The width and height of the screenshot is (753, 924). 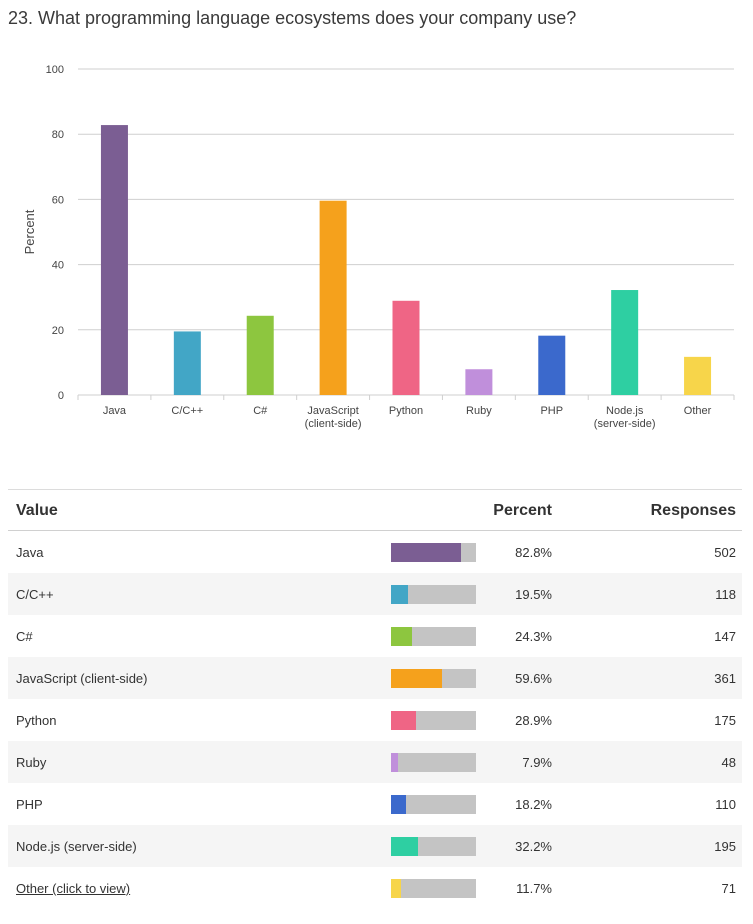 What do you see at coordinates (333, 424) in the screenshot?
I see `x-tick-label: (client-side)` at bounding box center [333, 424].